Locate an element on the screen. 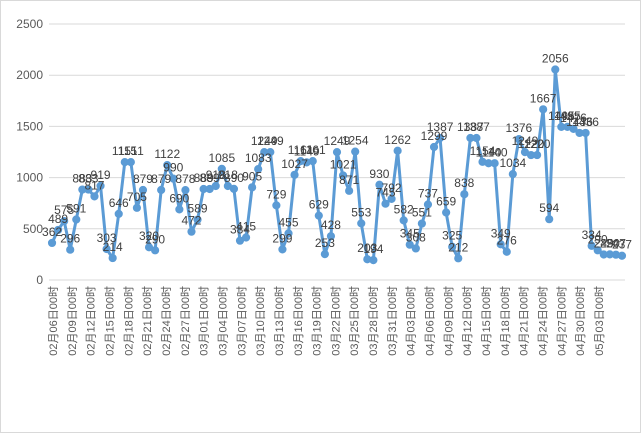 The width and height of the screenshot is (641, 437). data-label: 1667 is located at coordinates (543, 98).